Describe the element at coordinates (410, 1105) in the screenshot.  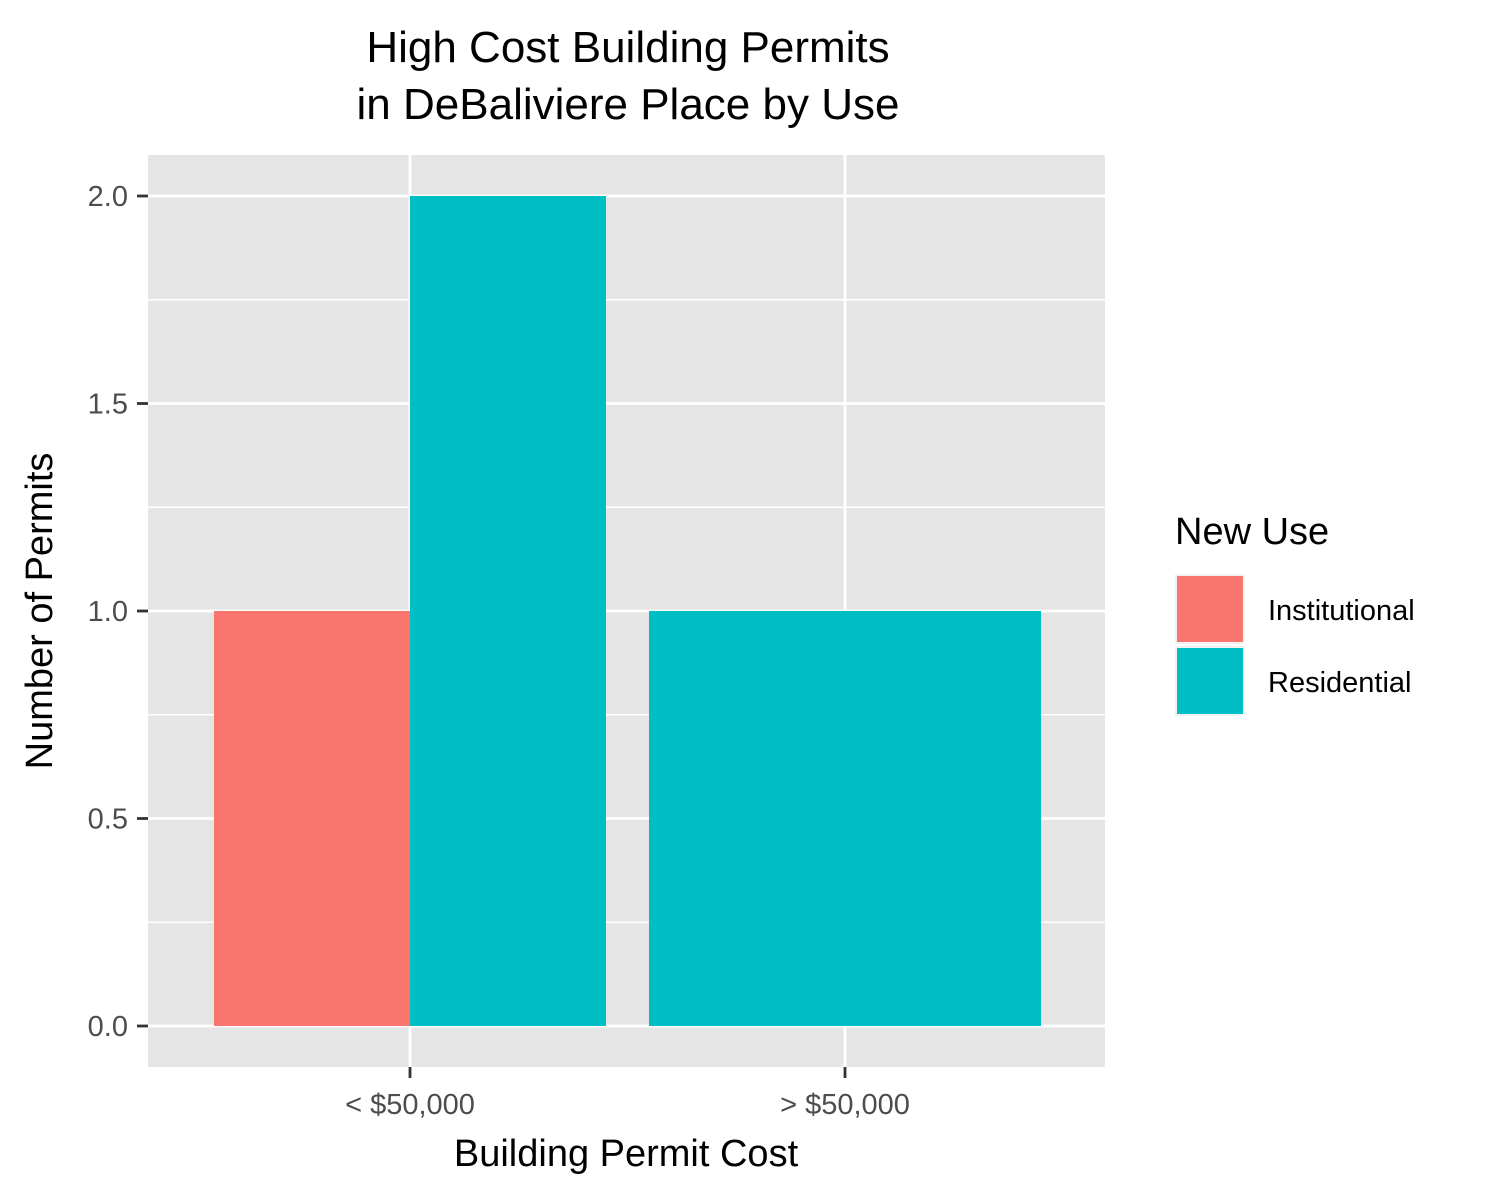
I see `x-tick-label-0: < $50,000` at that location.